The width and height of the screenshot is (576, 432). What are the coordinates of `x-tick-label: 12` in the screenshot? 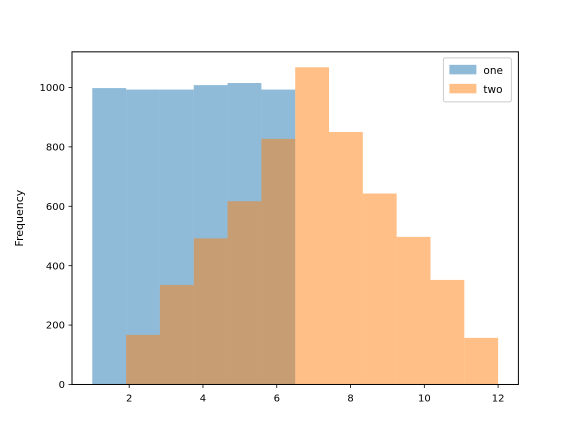 It's located at (498, 398).